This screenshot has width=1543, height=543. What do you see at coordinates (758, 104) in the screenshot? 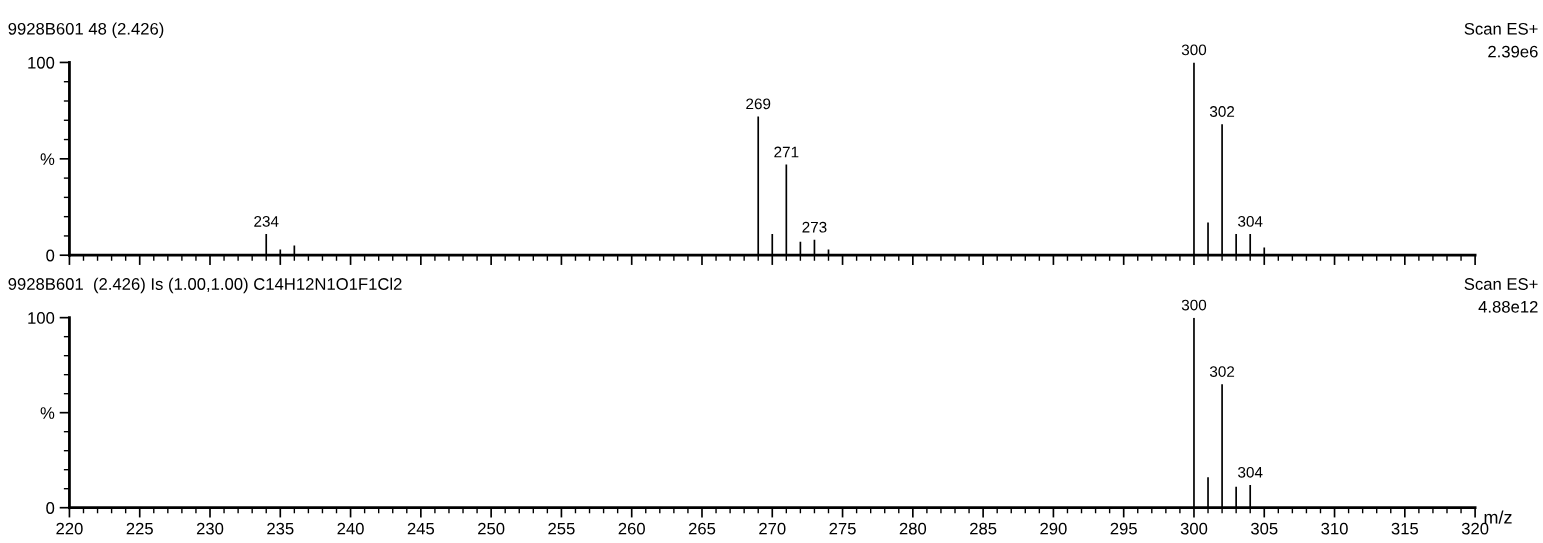
I see `annotation: 269` at bounding box center [758, 104].